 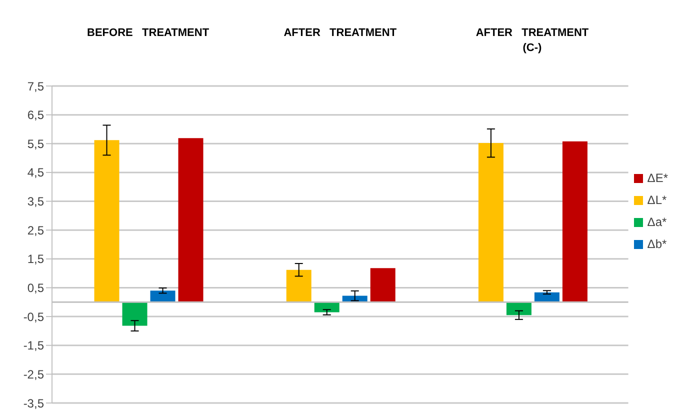 I want to click on legend-label: ΔL*, so click(x=657, y=199).